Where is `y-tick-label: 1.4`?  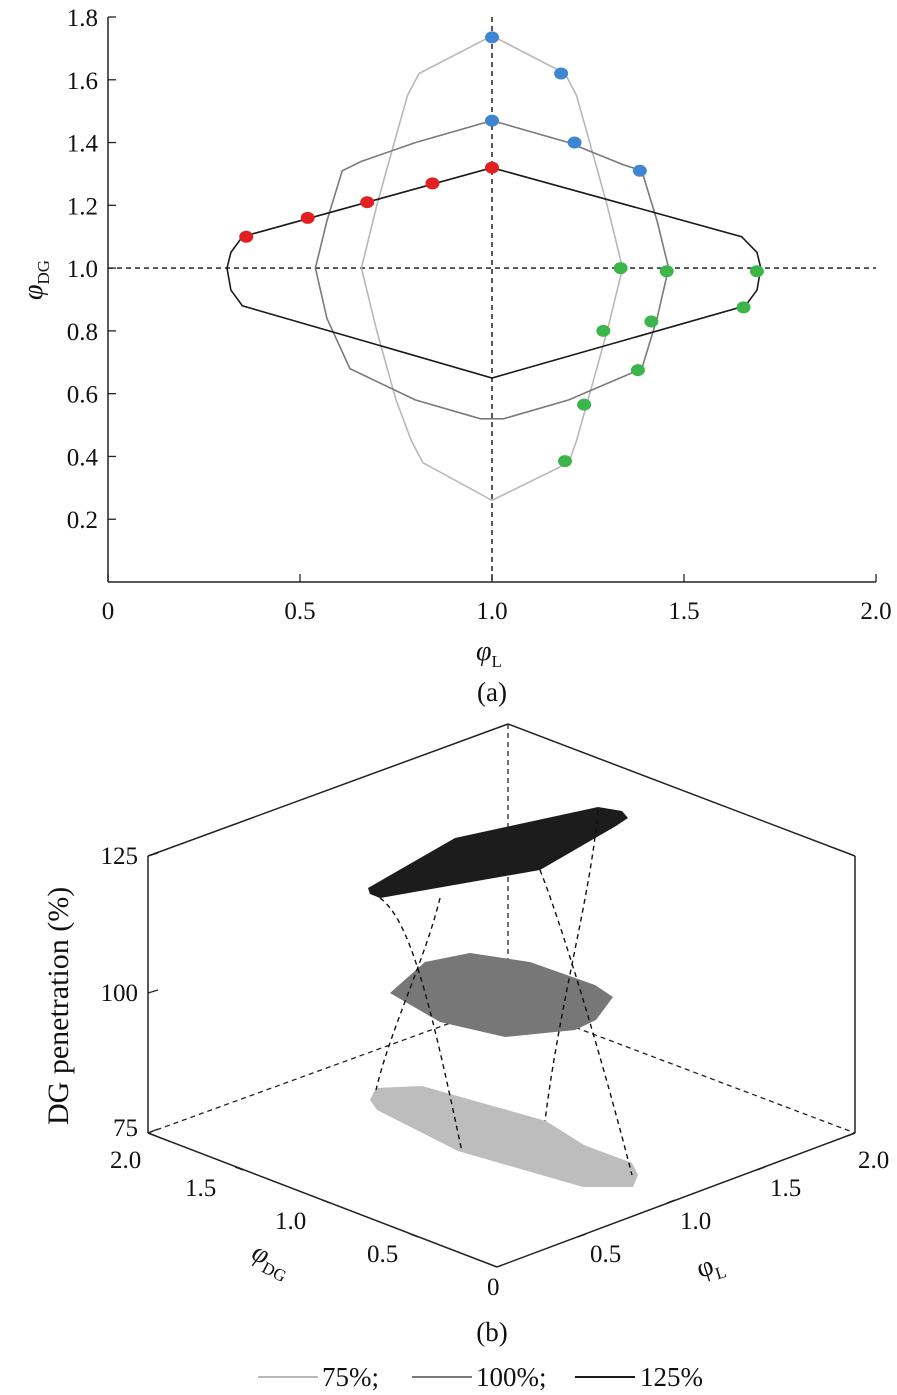 y-tick-label: 1.4 is located at coordinates (83, 144).